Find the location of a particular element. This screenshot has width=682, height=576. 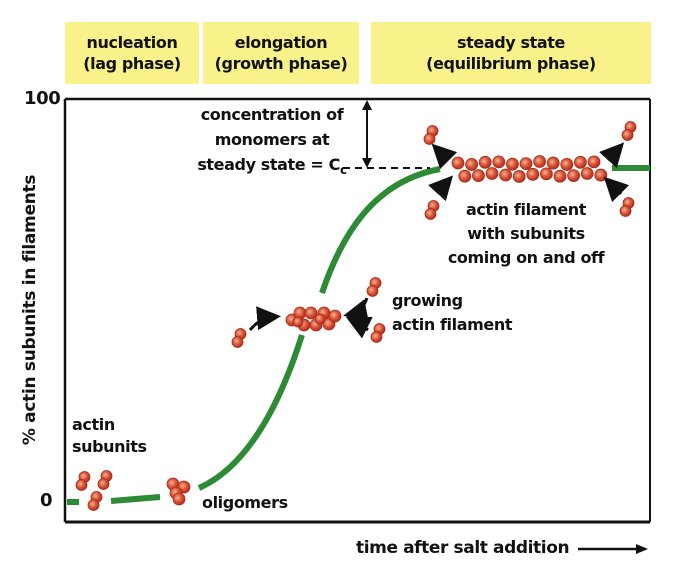

phase-title: nucleation is located at coordinates (132, 42).